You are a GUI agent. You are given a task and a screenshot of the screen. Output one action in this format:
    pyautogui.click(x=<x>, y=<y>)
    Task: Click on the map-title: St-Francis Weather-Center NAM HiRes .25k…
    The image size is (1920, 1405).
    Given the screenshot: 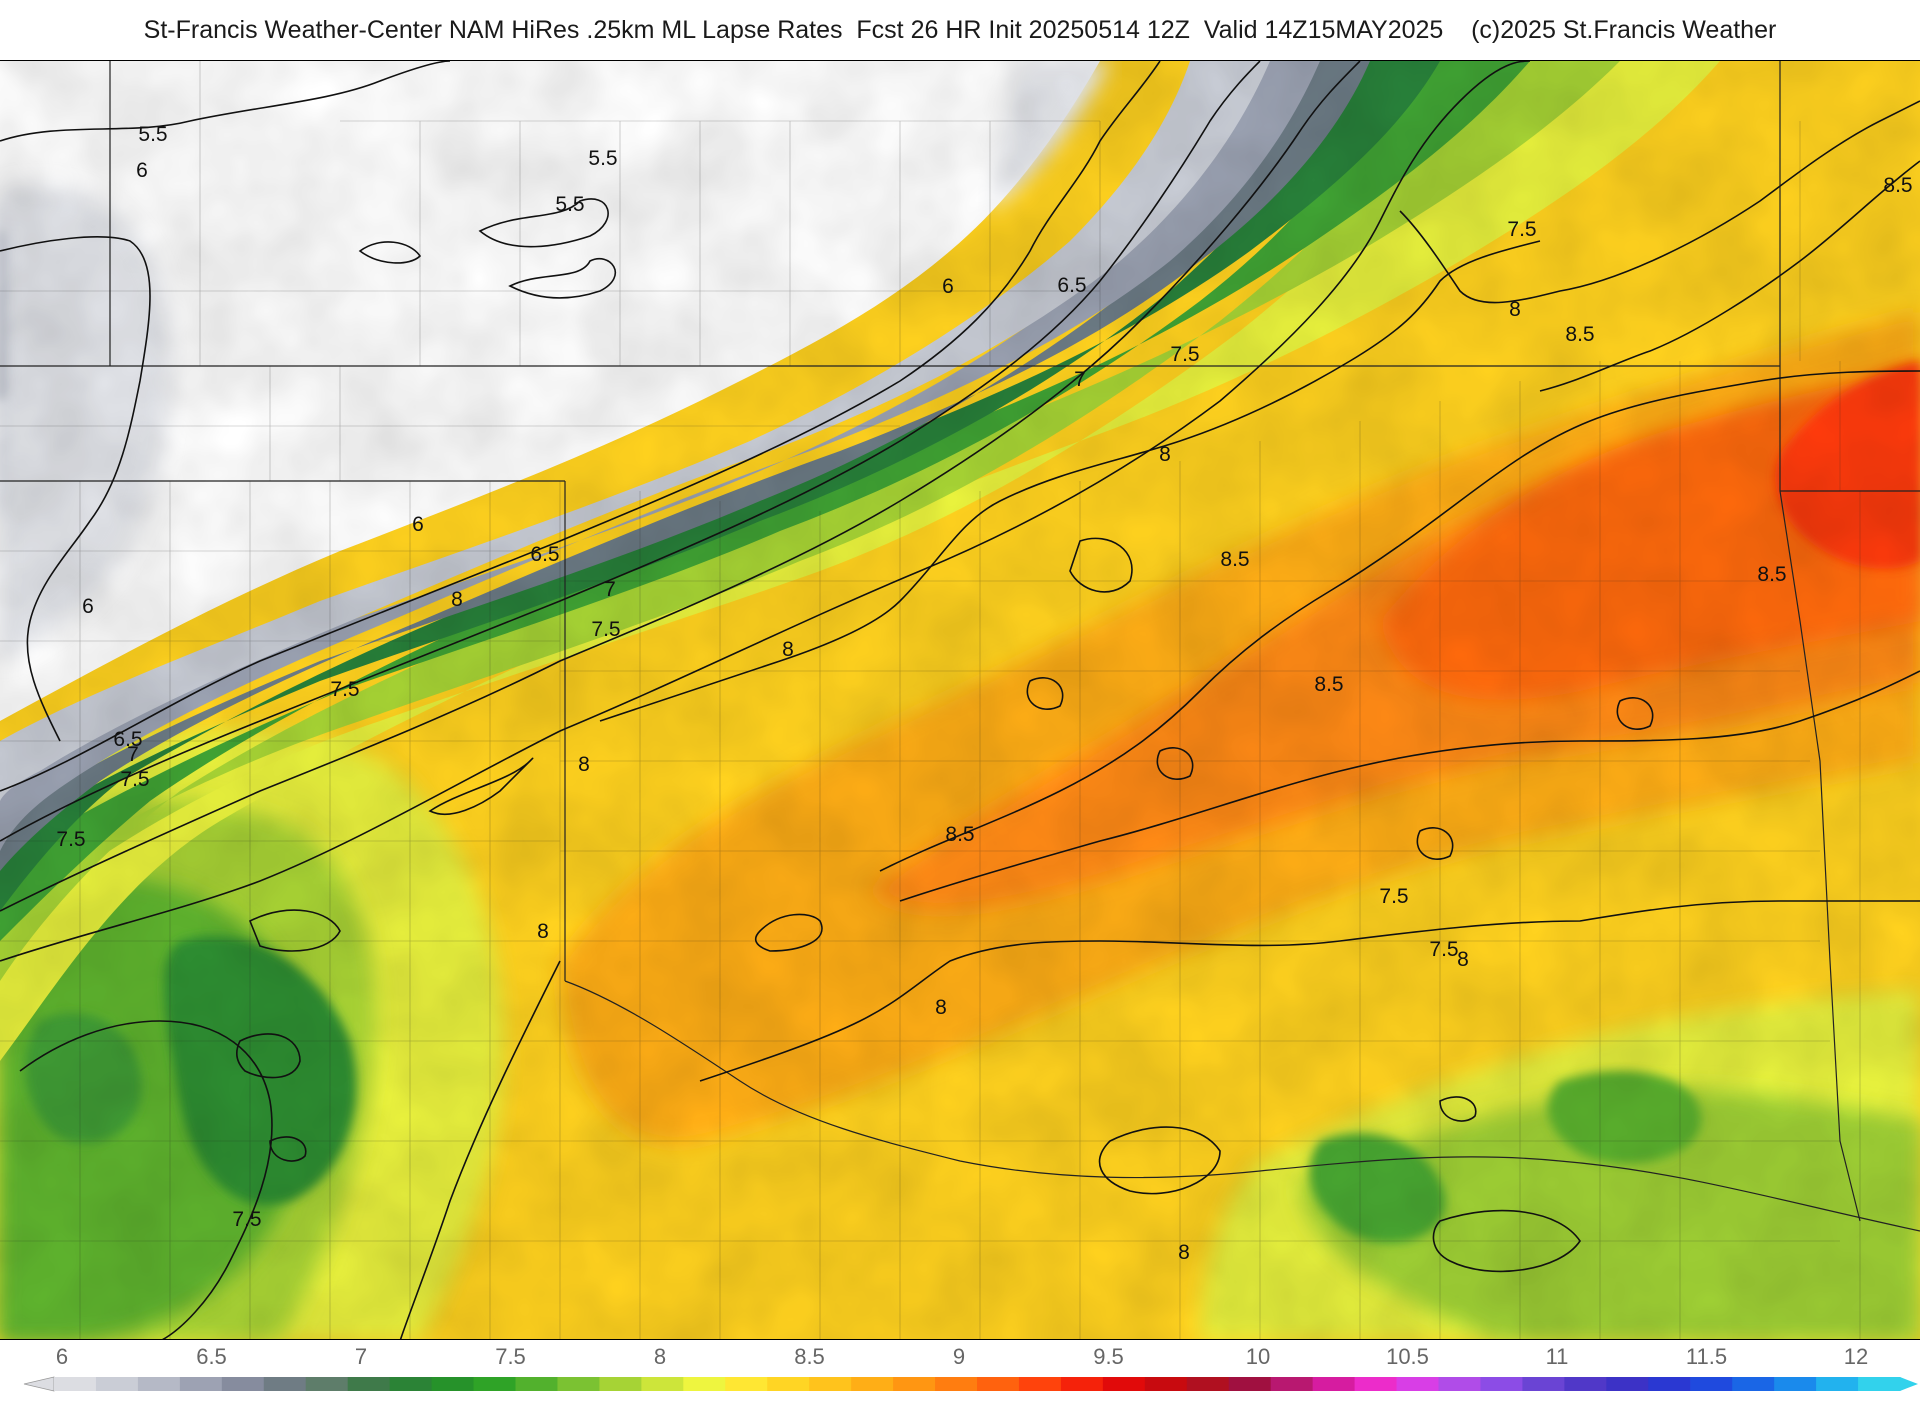 What is the action you would take?
    pyautogui.click(x=960, y=29)
    